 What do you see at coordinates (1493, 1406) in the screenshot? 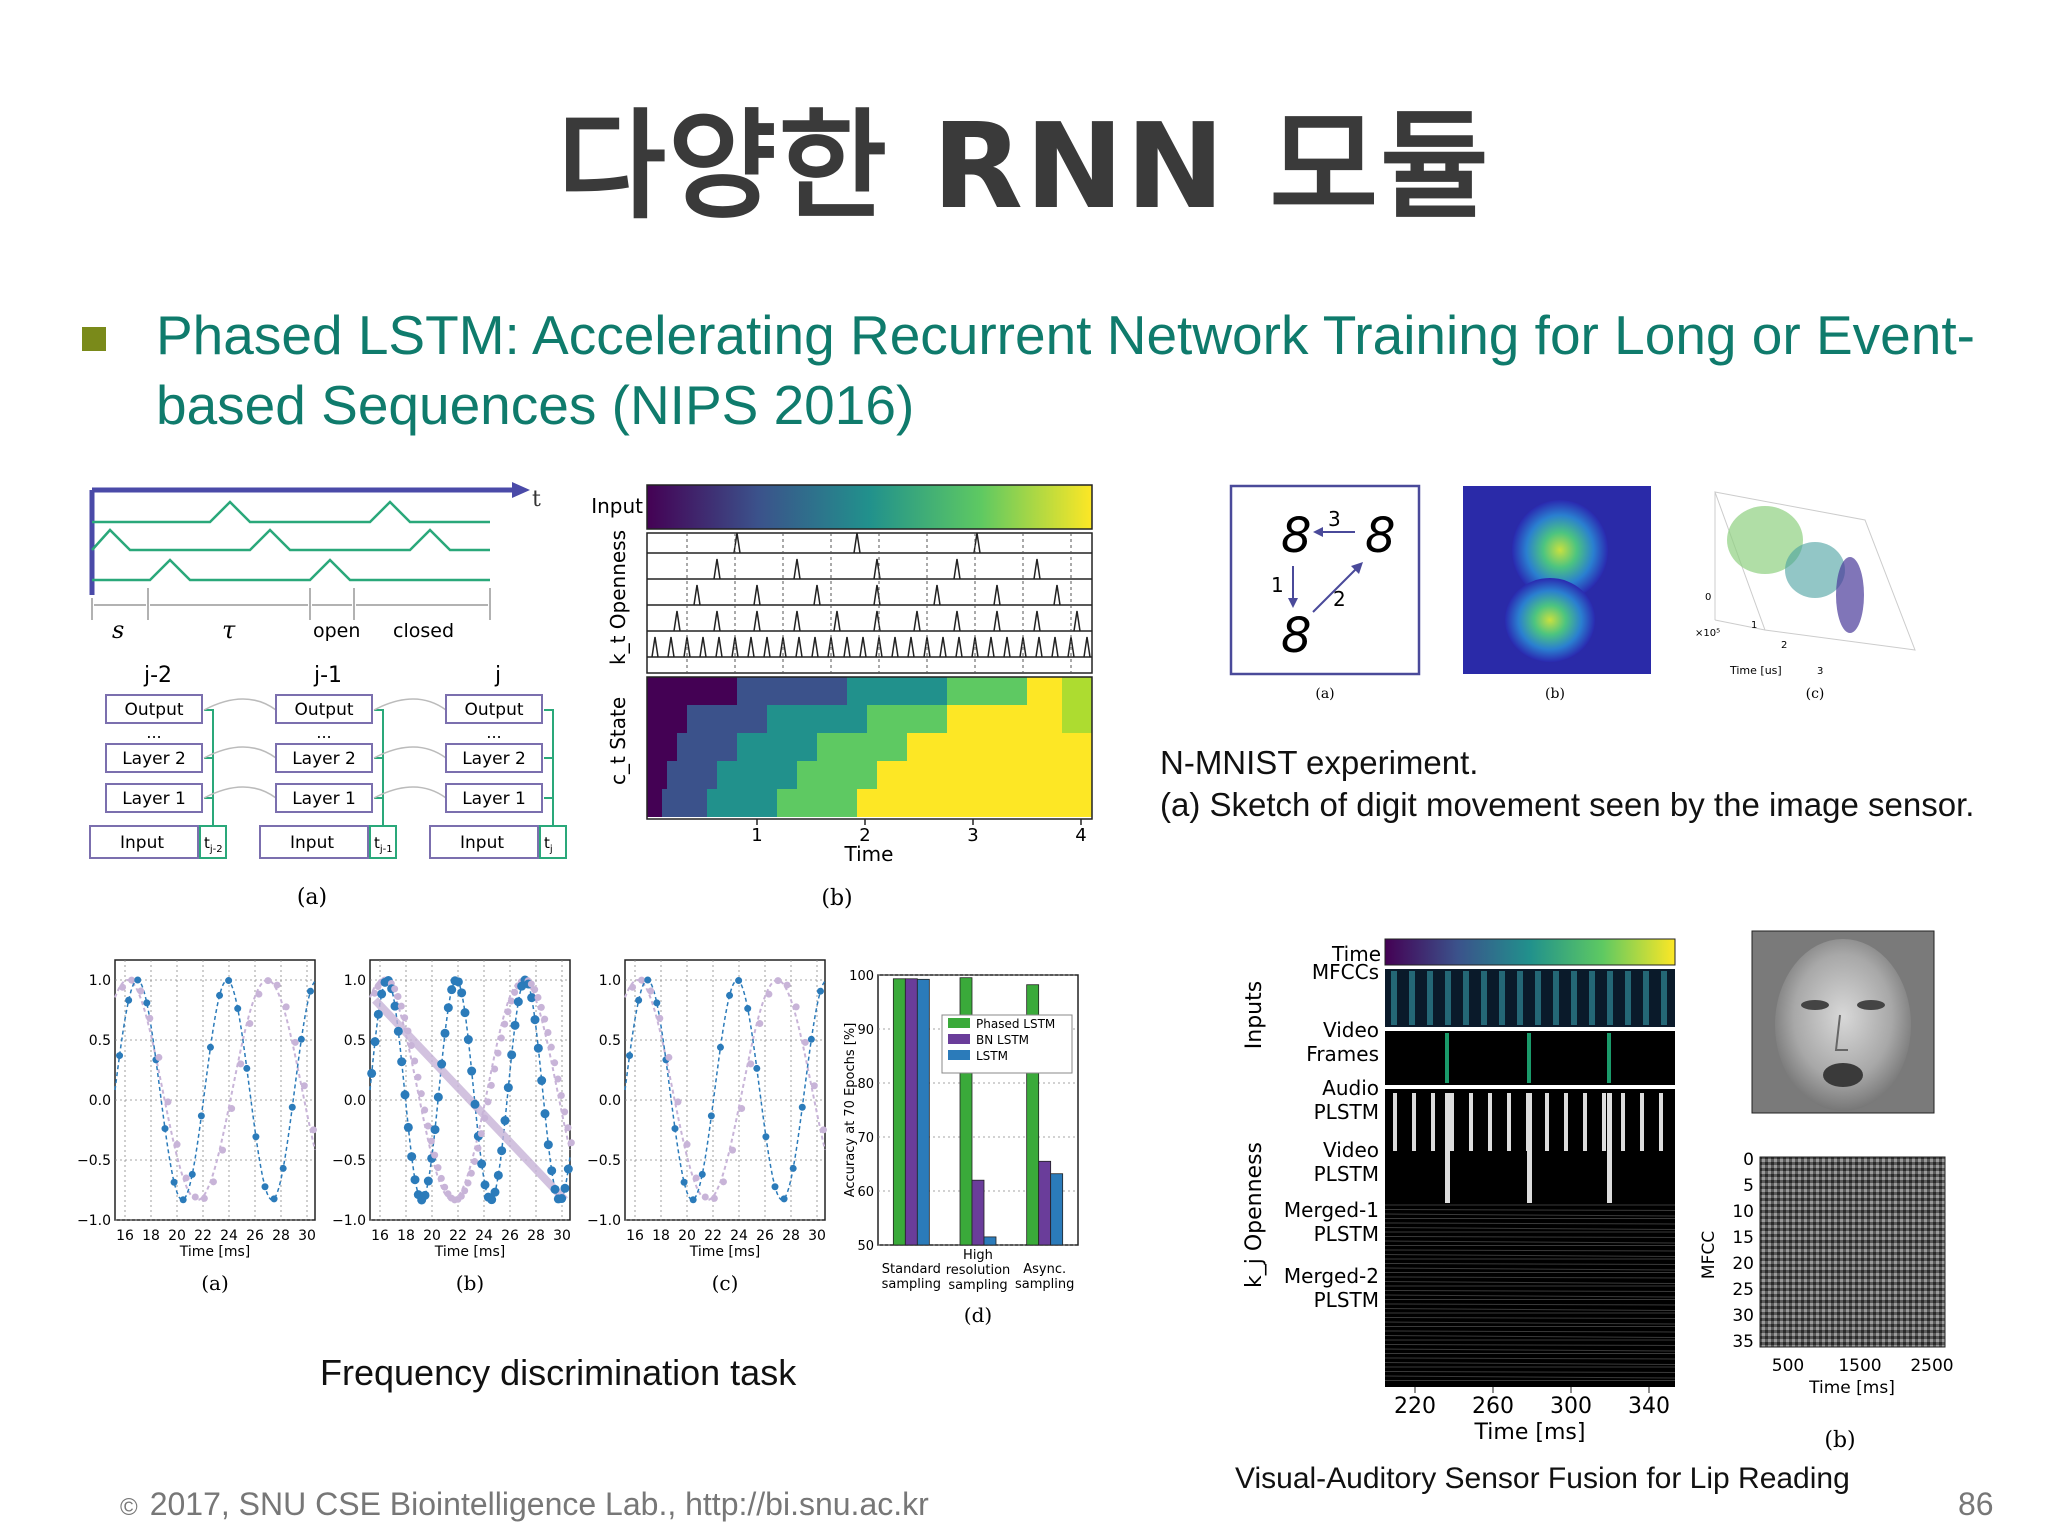
I see `lip-xtick: 260` at bounding box center [1493, 1406].